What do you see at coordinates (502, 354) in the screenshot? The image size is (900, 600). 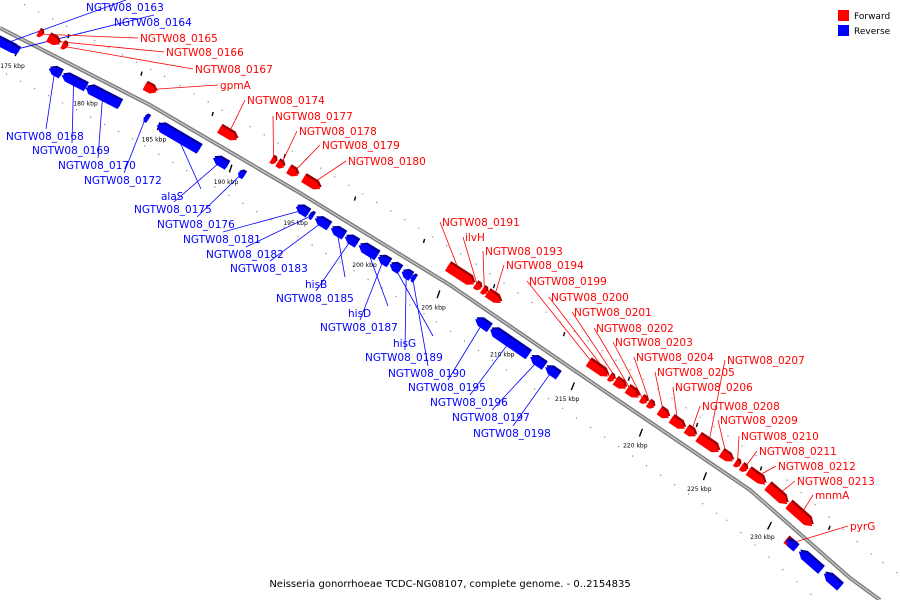 I see `scale-tick-label: 210 kbp` at bounding box center [502, 354].